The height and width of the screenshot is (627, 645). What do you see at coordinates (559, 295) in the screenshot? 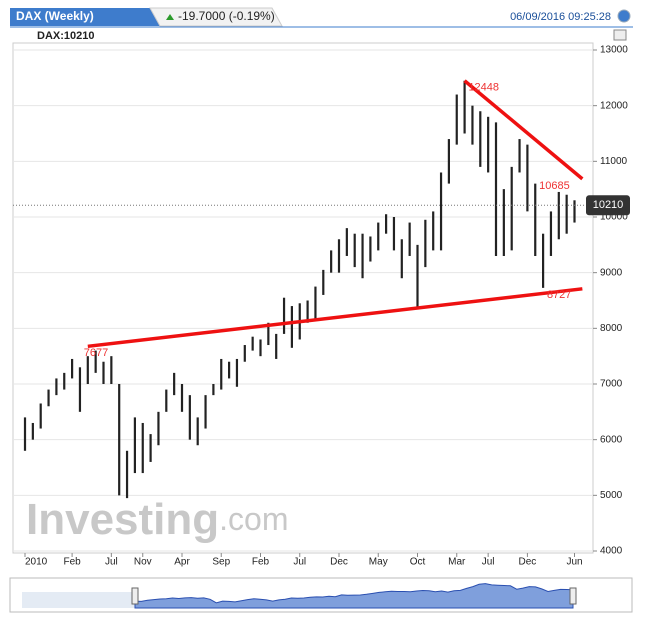
I see `annotation: 8727` at bounding box center [559, 295].